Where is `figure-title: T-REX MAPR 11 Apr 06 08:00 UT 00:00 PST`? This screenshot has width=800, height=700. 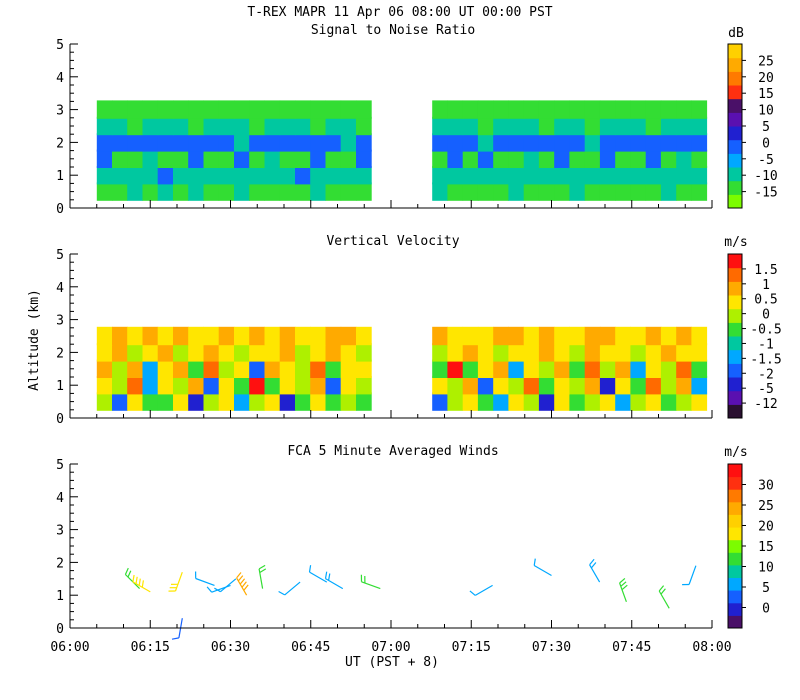
figure-title: T-REX MAPR 11 Apr 06 08:00 UT 00:00 PST is located at coordinates (399, 12).